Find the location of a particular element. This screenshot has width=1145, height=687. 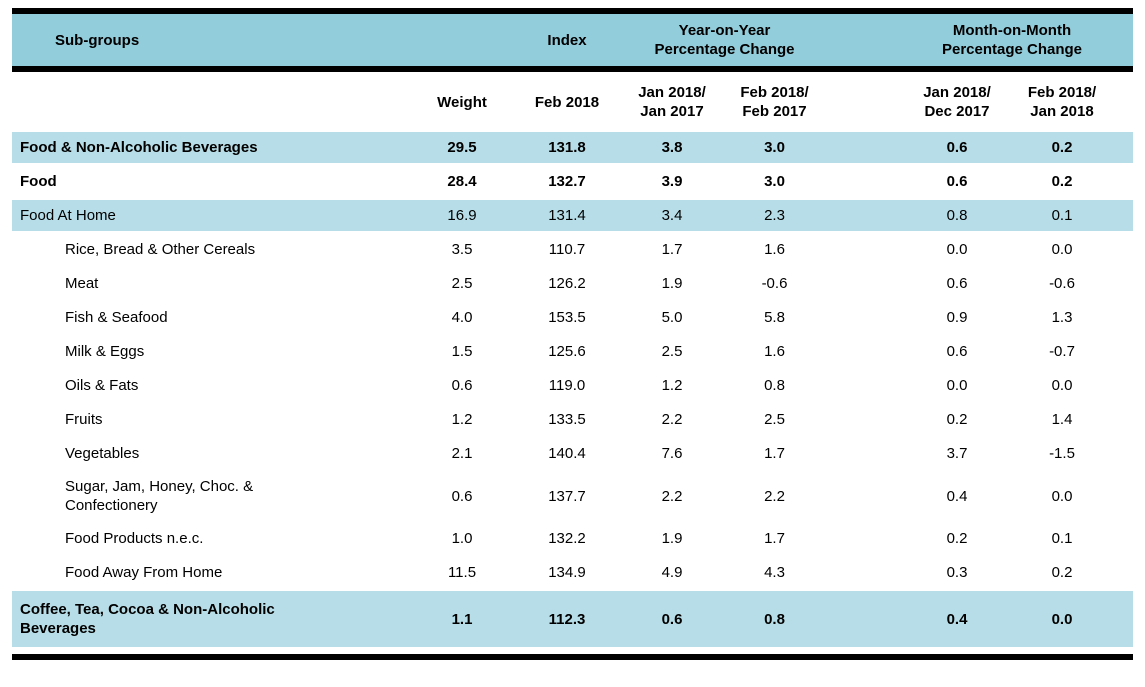

weight-column-label: Weight is located at coordinates (462, 102).